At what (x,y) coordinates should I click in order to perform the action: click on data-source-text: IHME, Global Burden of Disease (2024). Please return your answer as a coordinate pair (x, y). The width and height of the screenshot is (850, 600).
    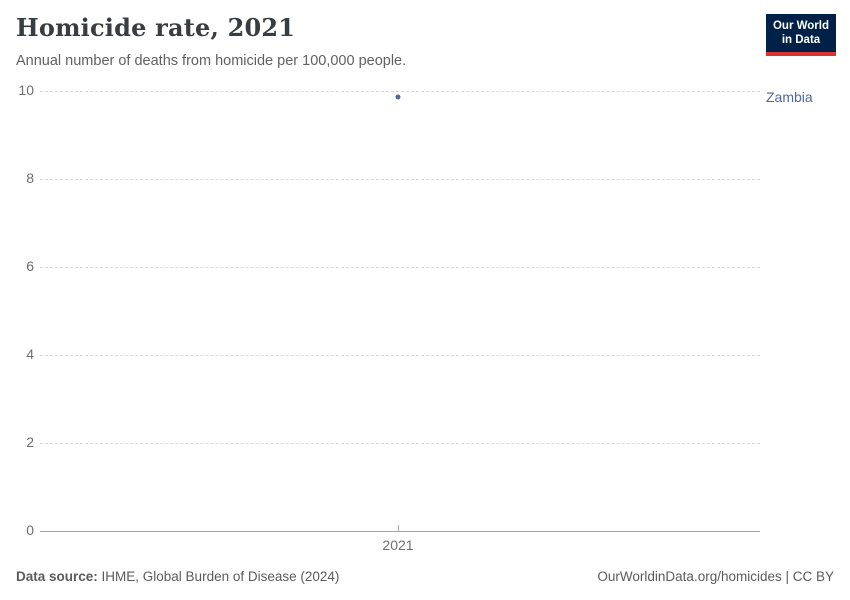
    Looking at the image, I should click on (218, 576).